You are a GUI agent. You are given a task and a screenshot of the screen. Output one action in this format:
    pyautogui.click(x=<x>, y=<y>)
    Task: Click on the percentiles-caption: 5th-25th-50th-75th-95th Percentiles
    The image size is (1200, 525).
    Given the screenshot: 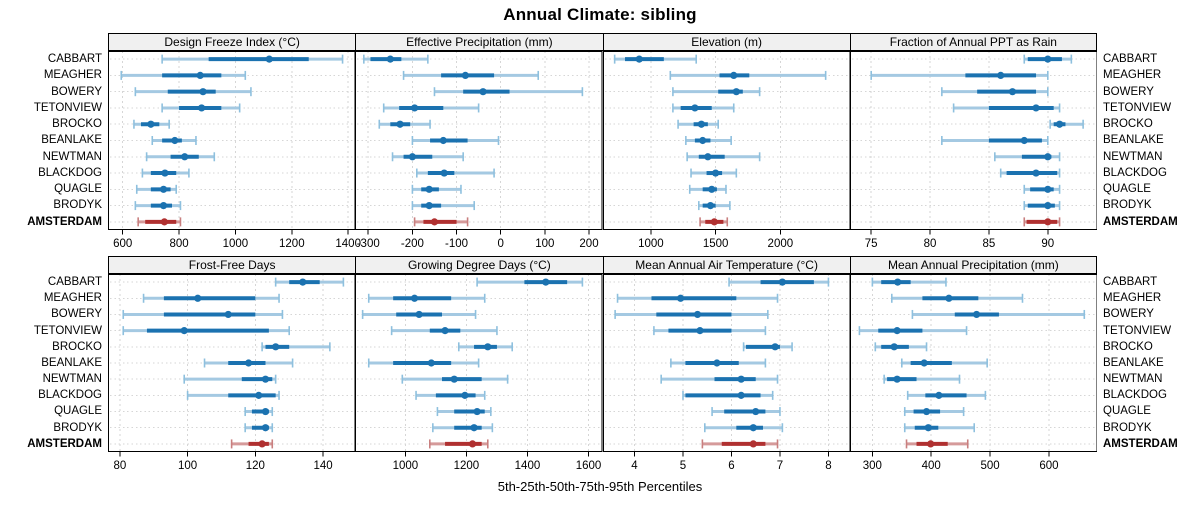 What is the action you would take?
    pyautogui.click(x=600, y=486)
    